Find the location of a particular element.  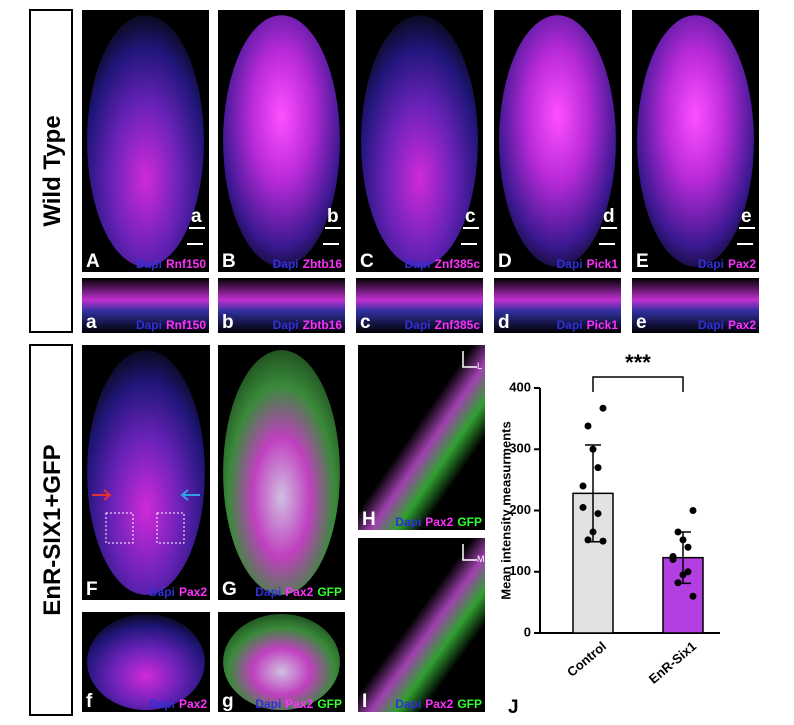

panel-letter: B is located at coordinates (229, 261).